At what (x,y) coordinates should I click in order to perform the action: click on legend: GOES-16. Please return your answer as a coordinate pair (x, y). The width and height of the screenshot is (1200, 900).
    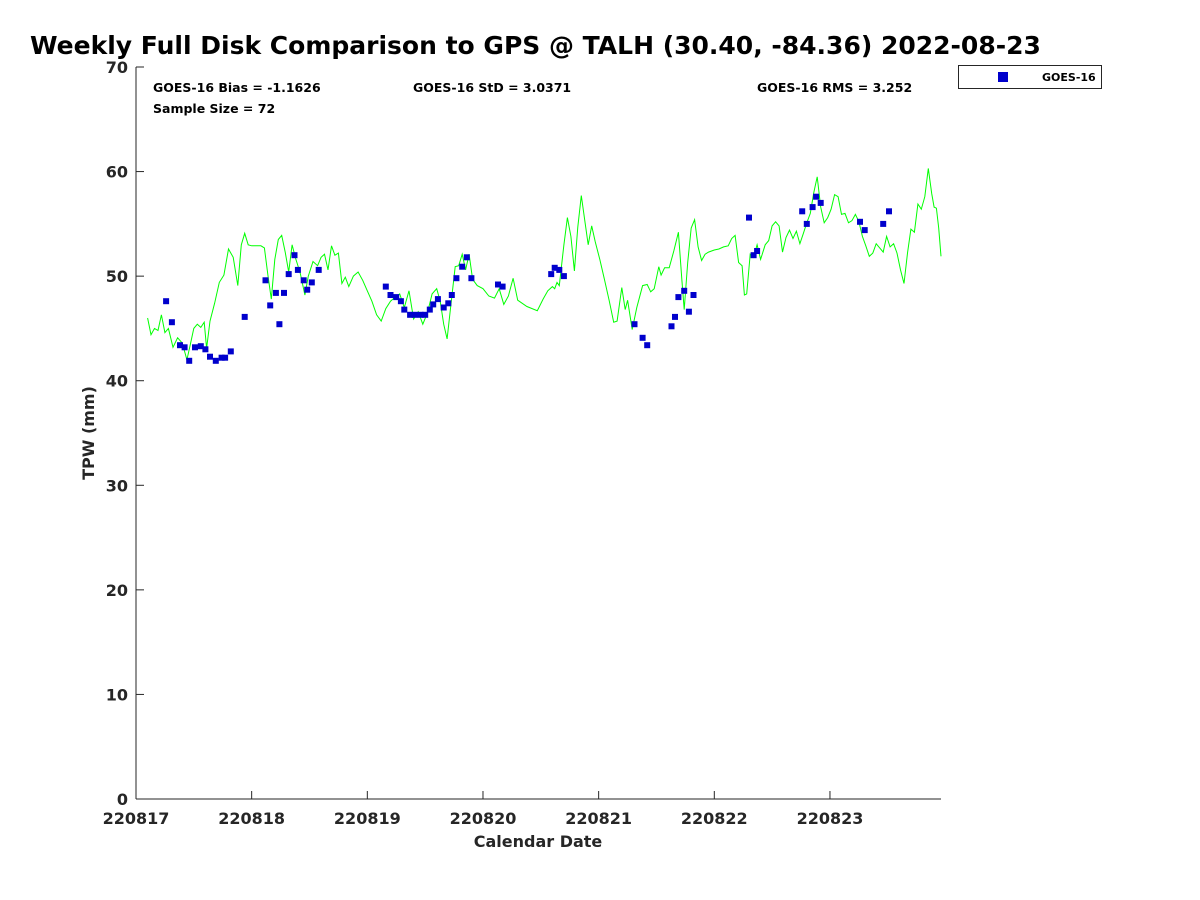
    Looking at the image, I should click on (1030, 77).